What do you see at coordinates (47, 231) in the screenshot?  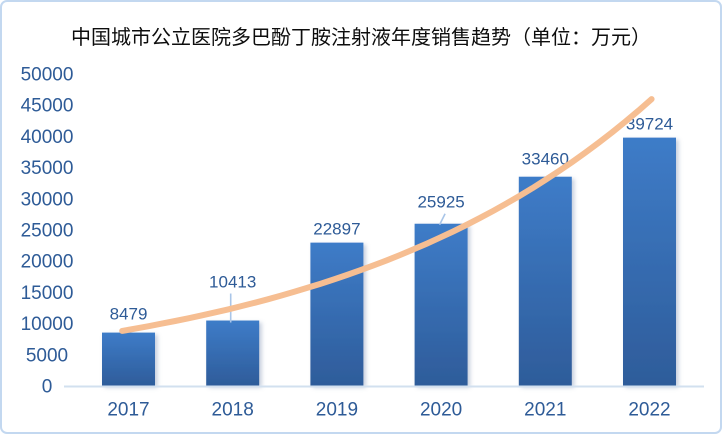 I see `y-axis-label-25000: 25000` at bounding box center [47, 231].